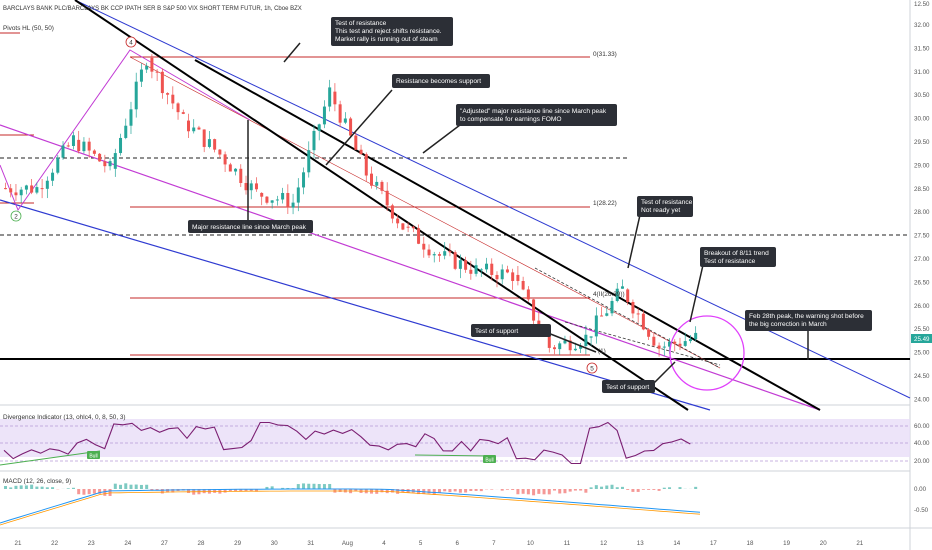  What do you see at coordinates (386, 39) in the screenshot?
I see `annotation-1-line-3: Market rally is running out of steam` at bounding box center [386, 39].